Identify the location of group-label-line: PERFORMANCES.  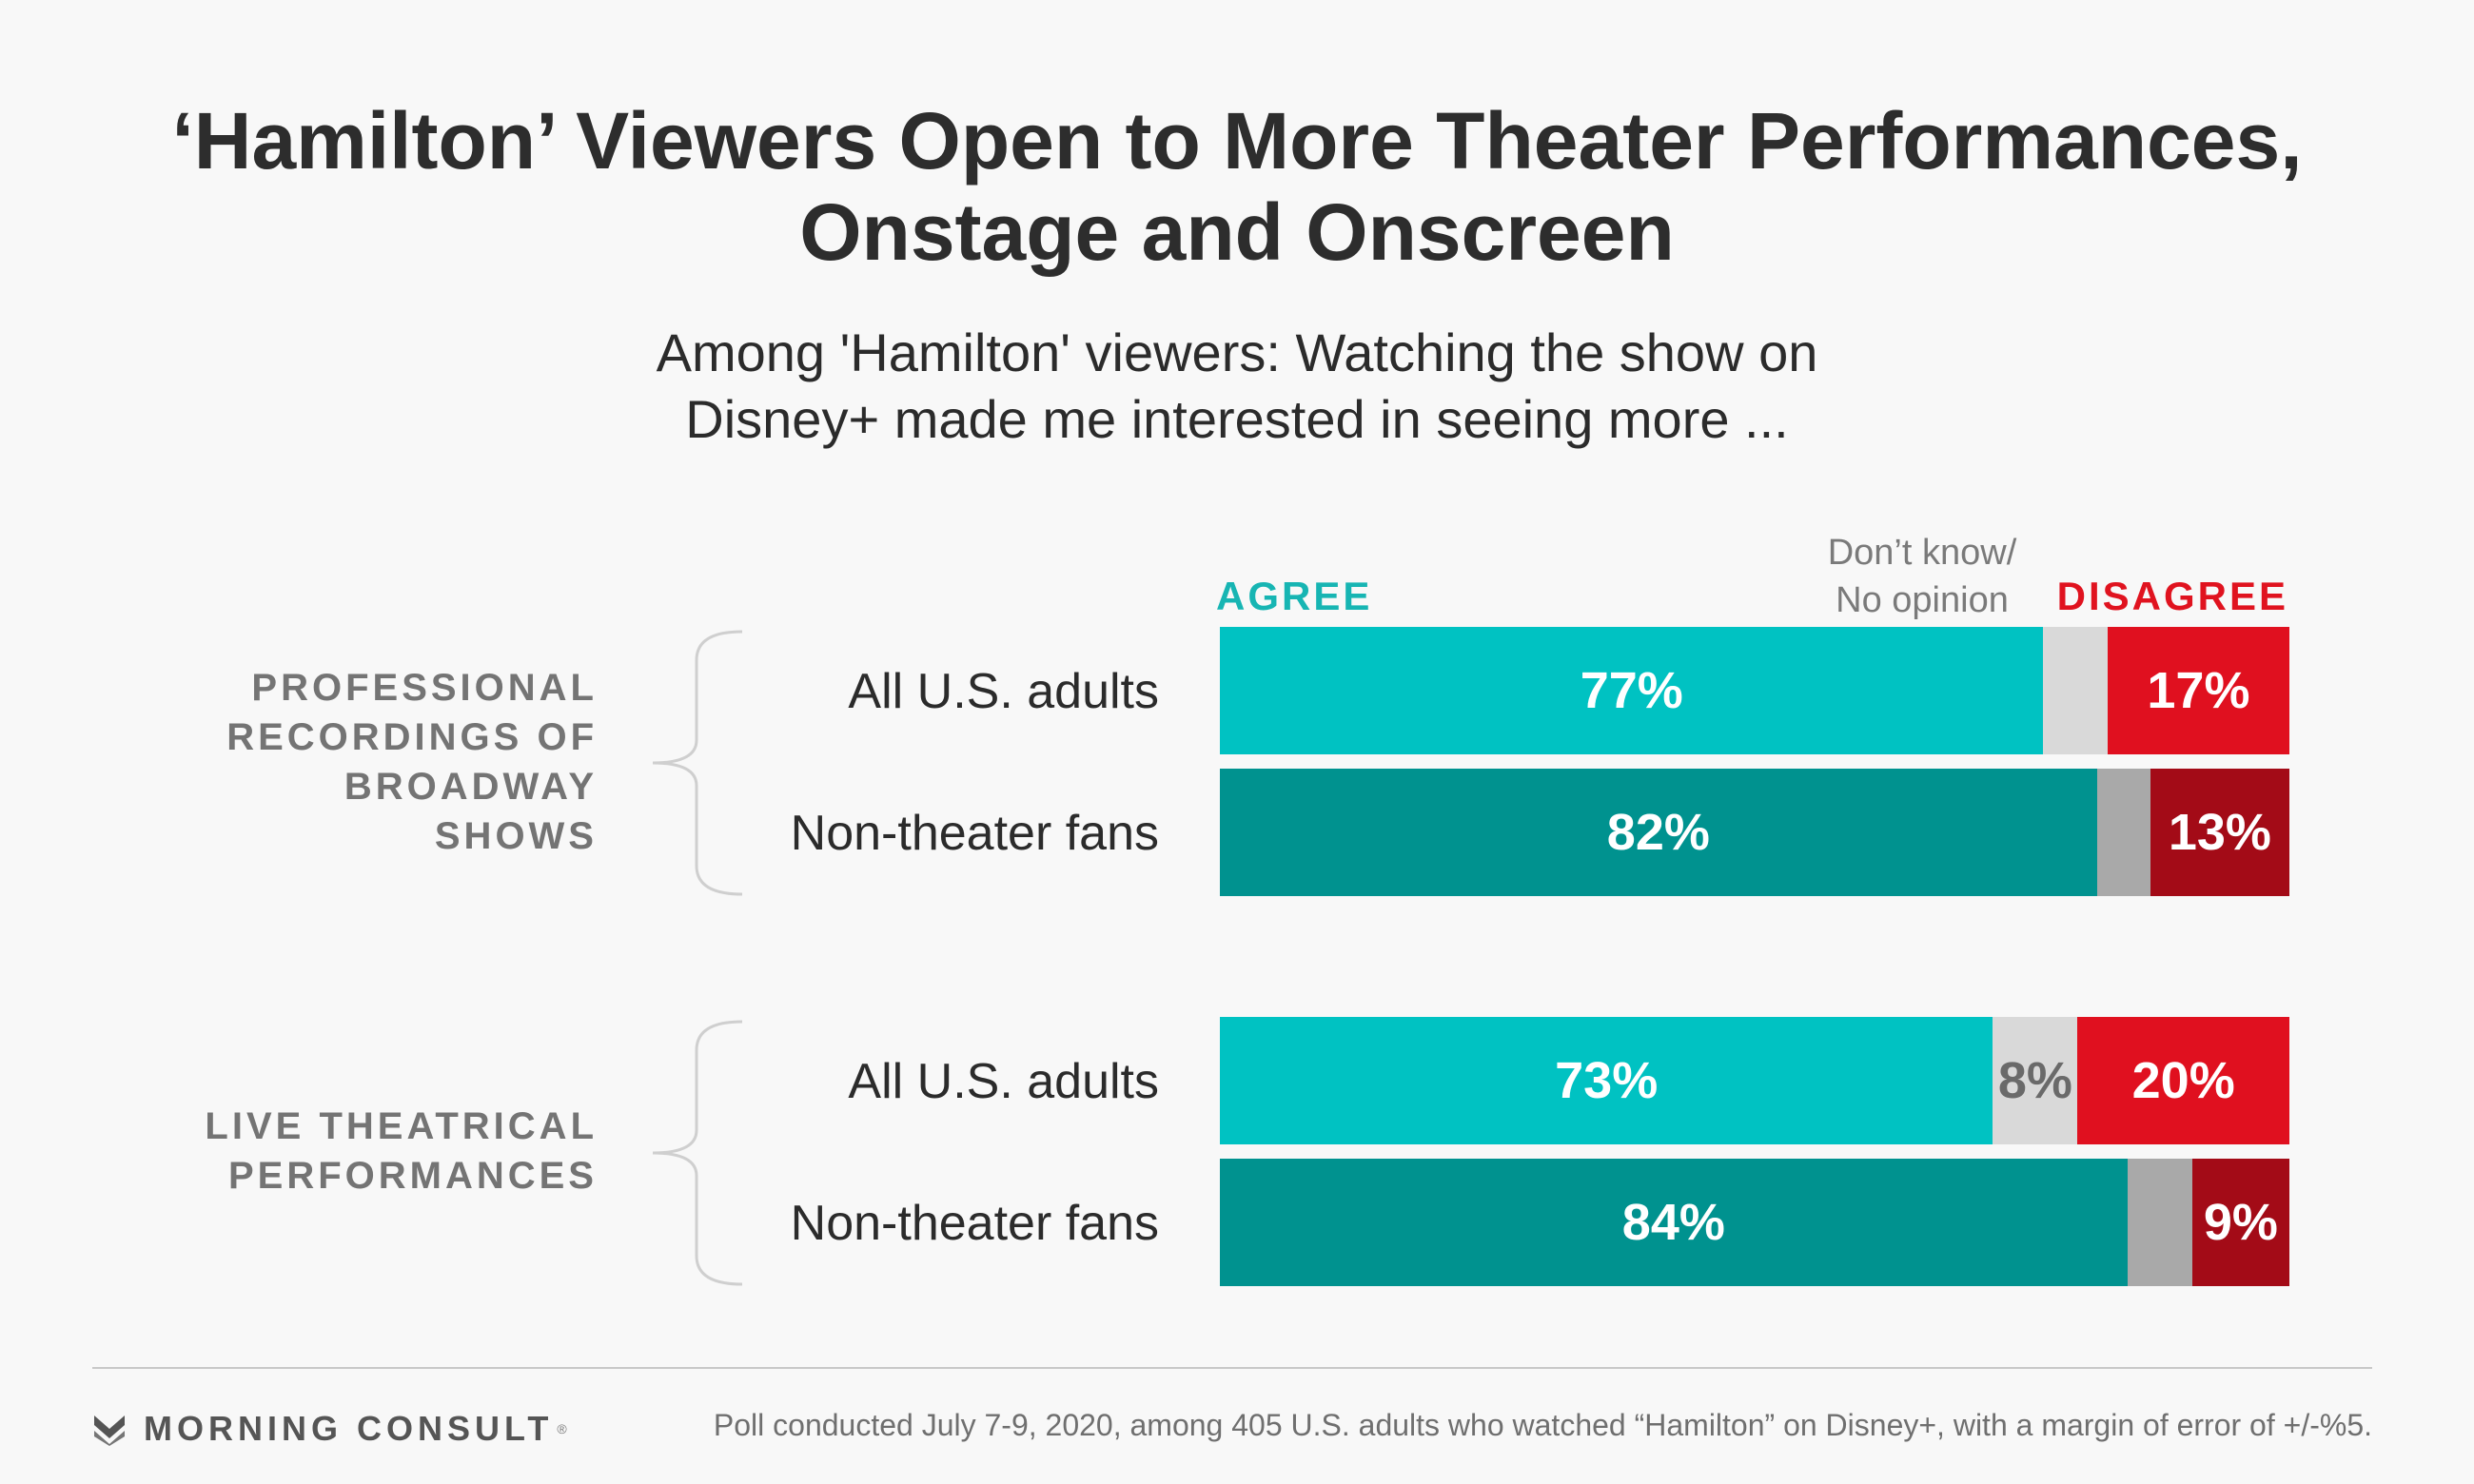
(413, 1176).